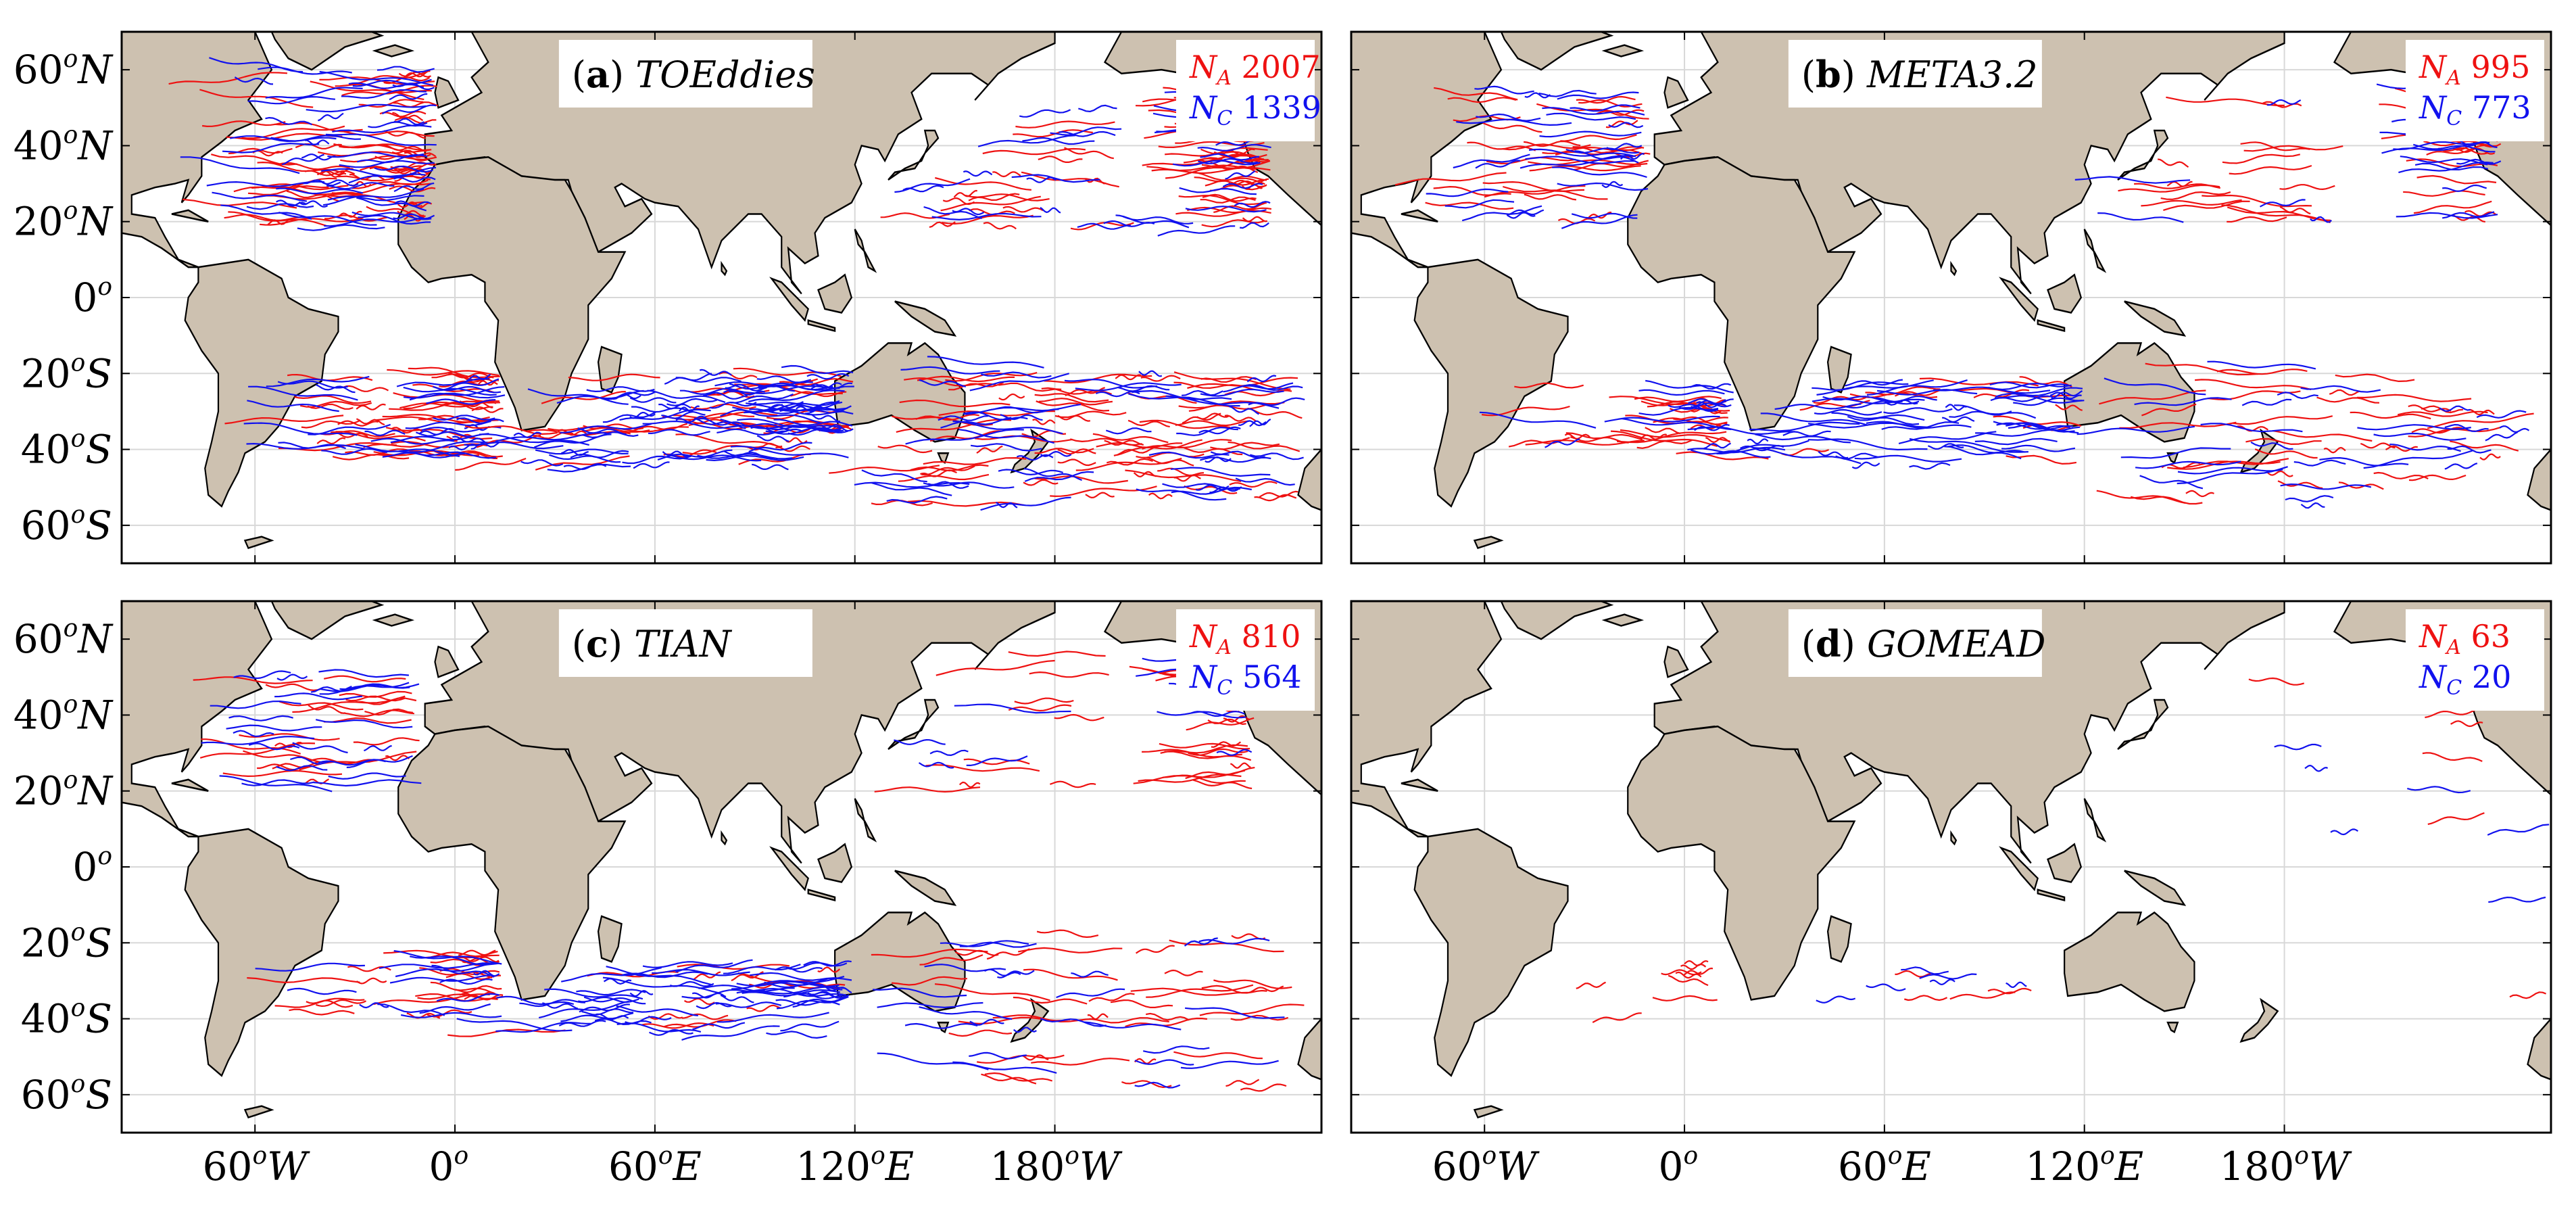  What do you see at coordinates (855, 1165) in the screenshot?
I see `x-tick-label: 120oE` at bounding box center [855, 1165].